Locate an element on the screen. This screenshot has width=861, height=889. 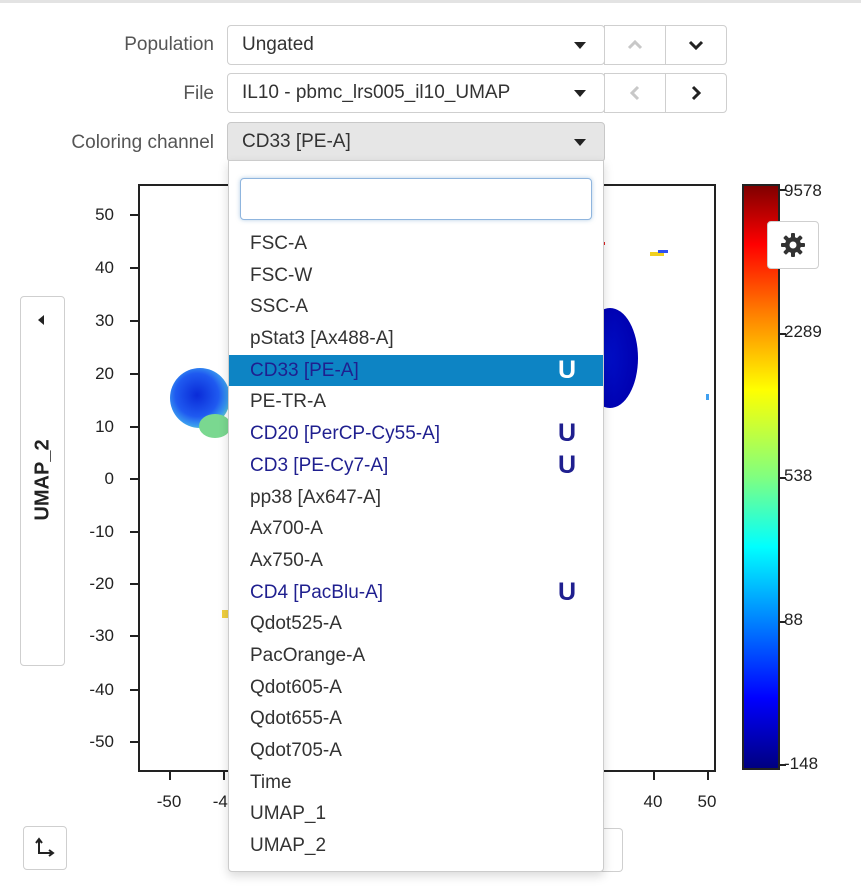
channel-search-input is located at coordinates (416, 199).